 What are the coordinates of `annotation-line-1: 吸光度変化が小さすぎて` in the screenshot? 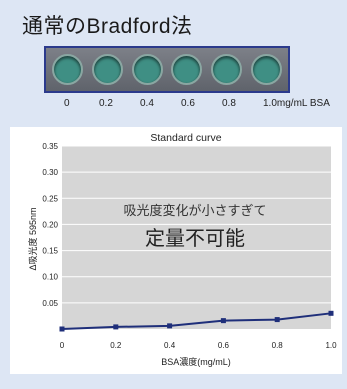 It's located at (194, 210).